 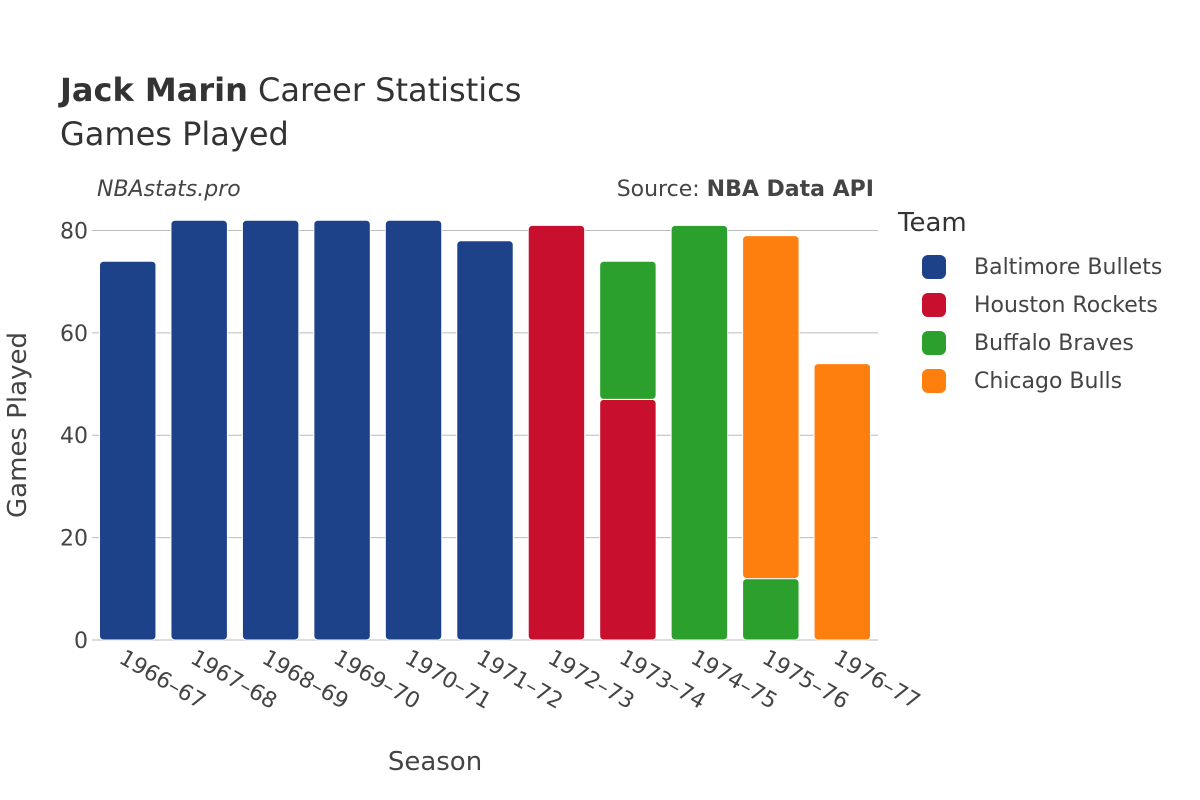 I want to click on y-tick-label: 80, so click(x=74, y=231).